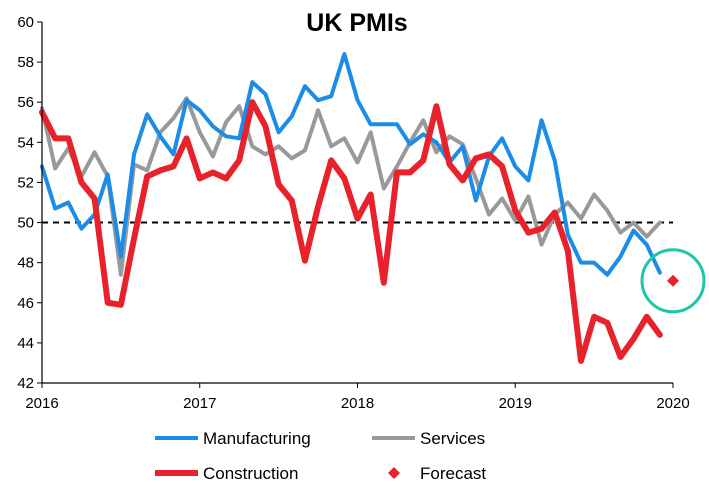 The image size is (709, 499). I want to click on forecast-highlight-circle, so click(673, 281).